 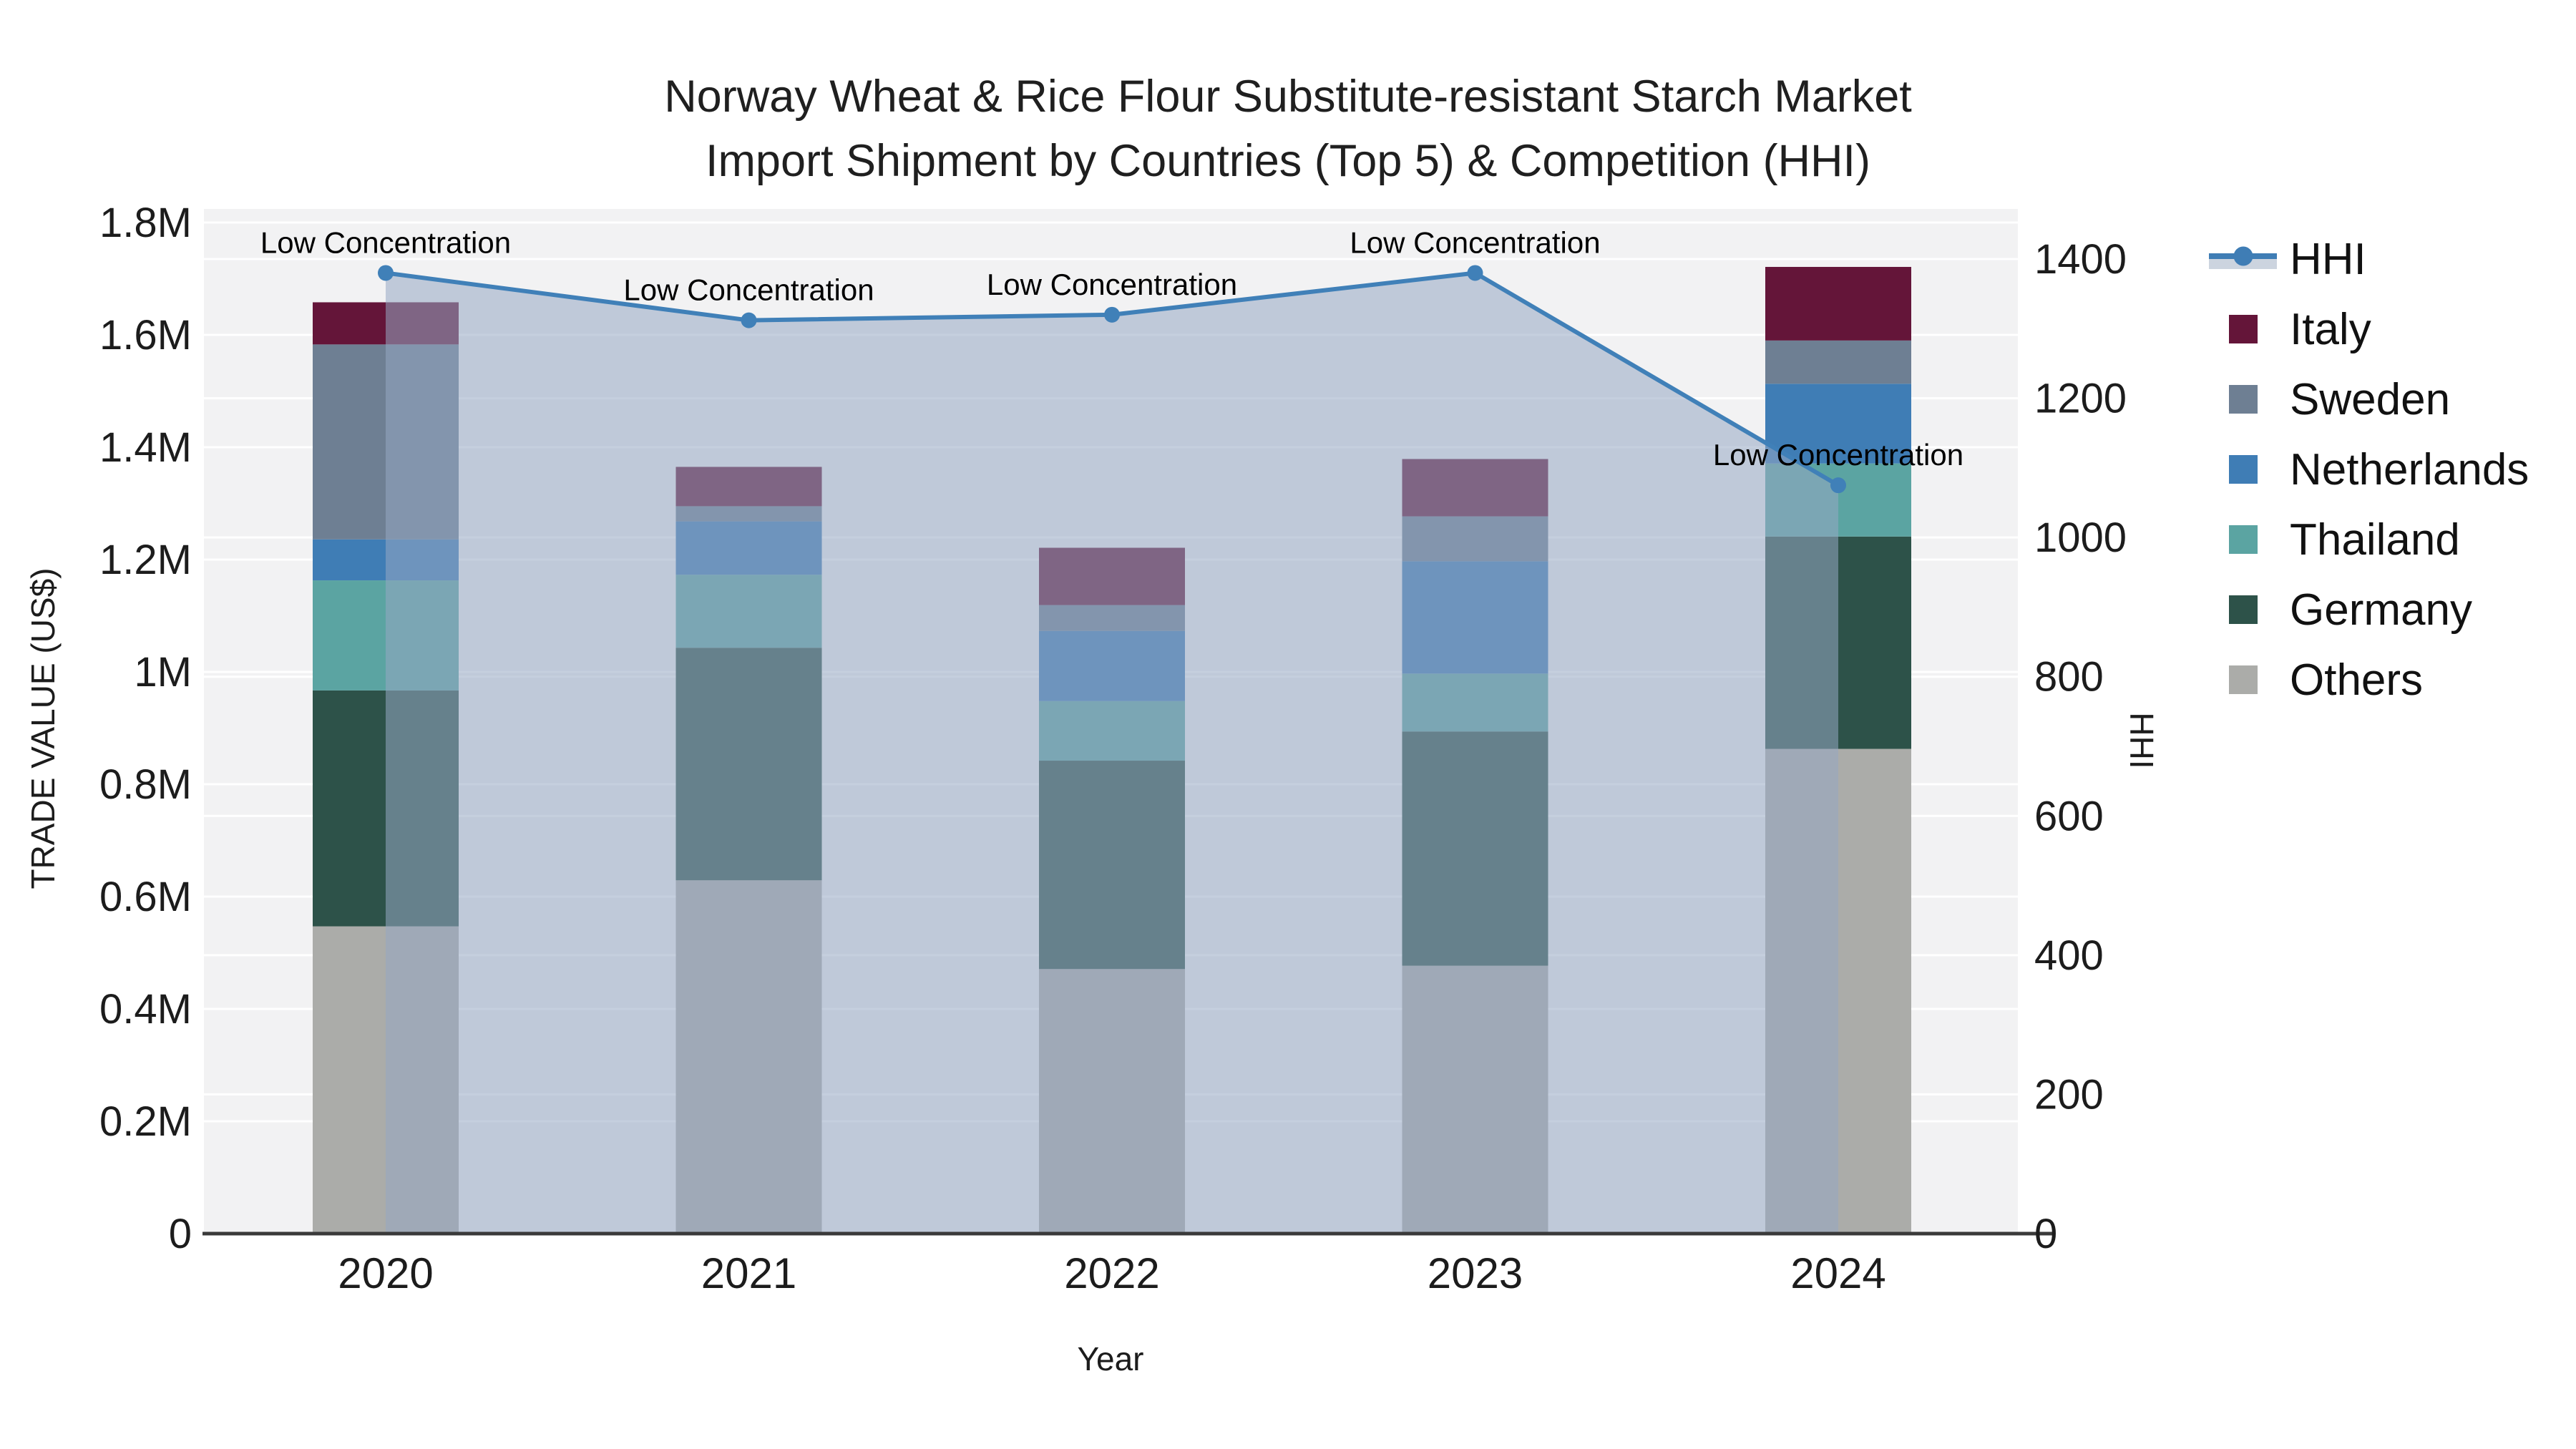 I want to click on x-tick-2021: 2021, so click(x=748, y=1273).